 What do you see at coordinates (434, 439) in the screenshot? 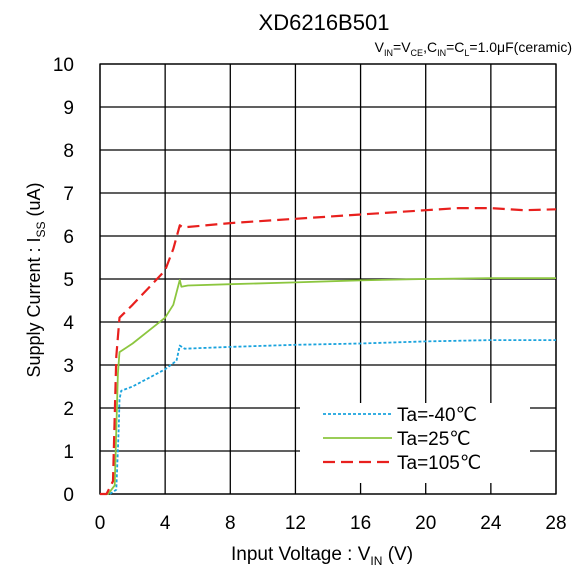
I see `legend-label-1: Ta=25℃` at bounding box center [434, 439].